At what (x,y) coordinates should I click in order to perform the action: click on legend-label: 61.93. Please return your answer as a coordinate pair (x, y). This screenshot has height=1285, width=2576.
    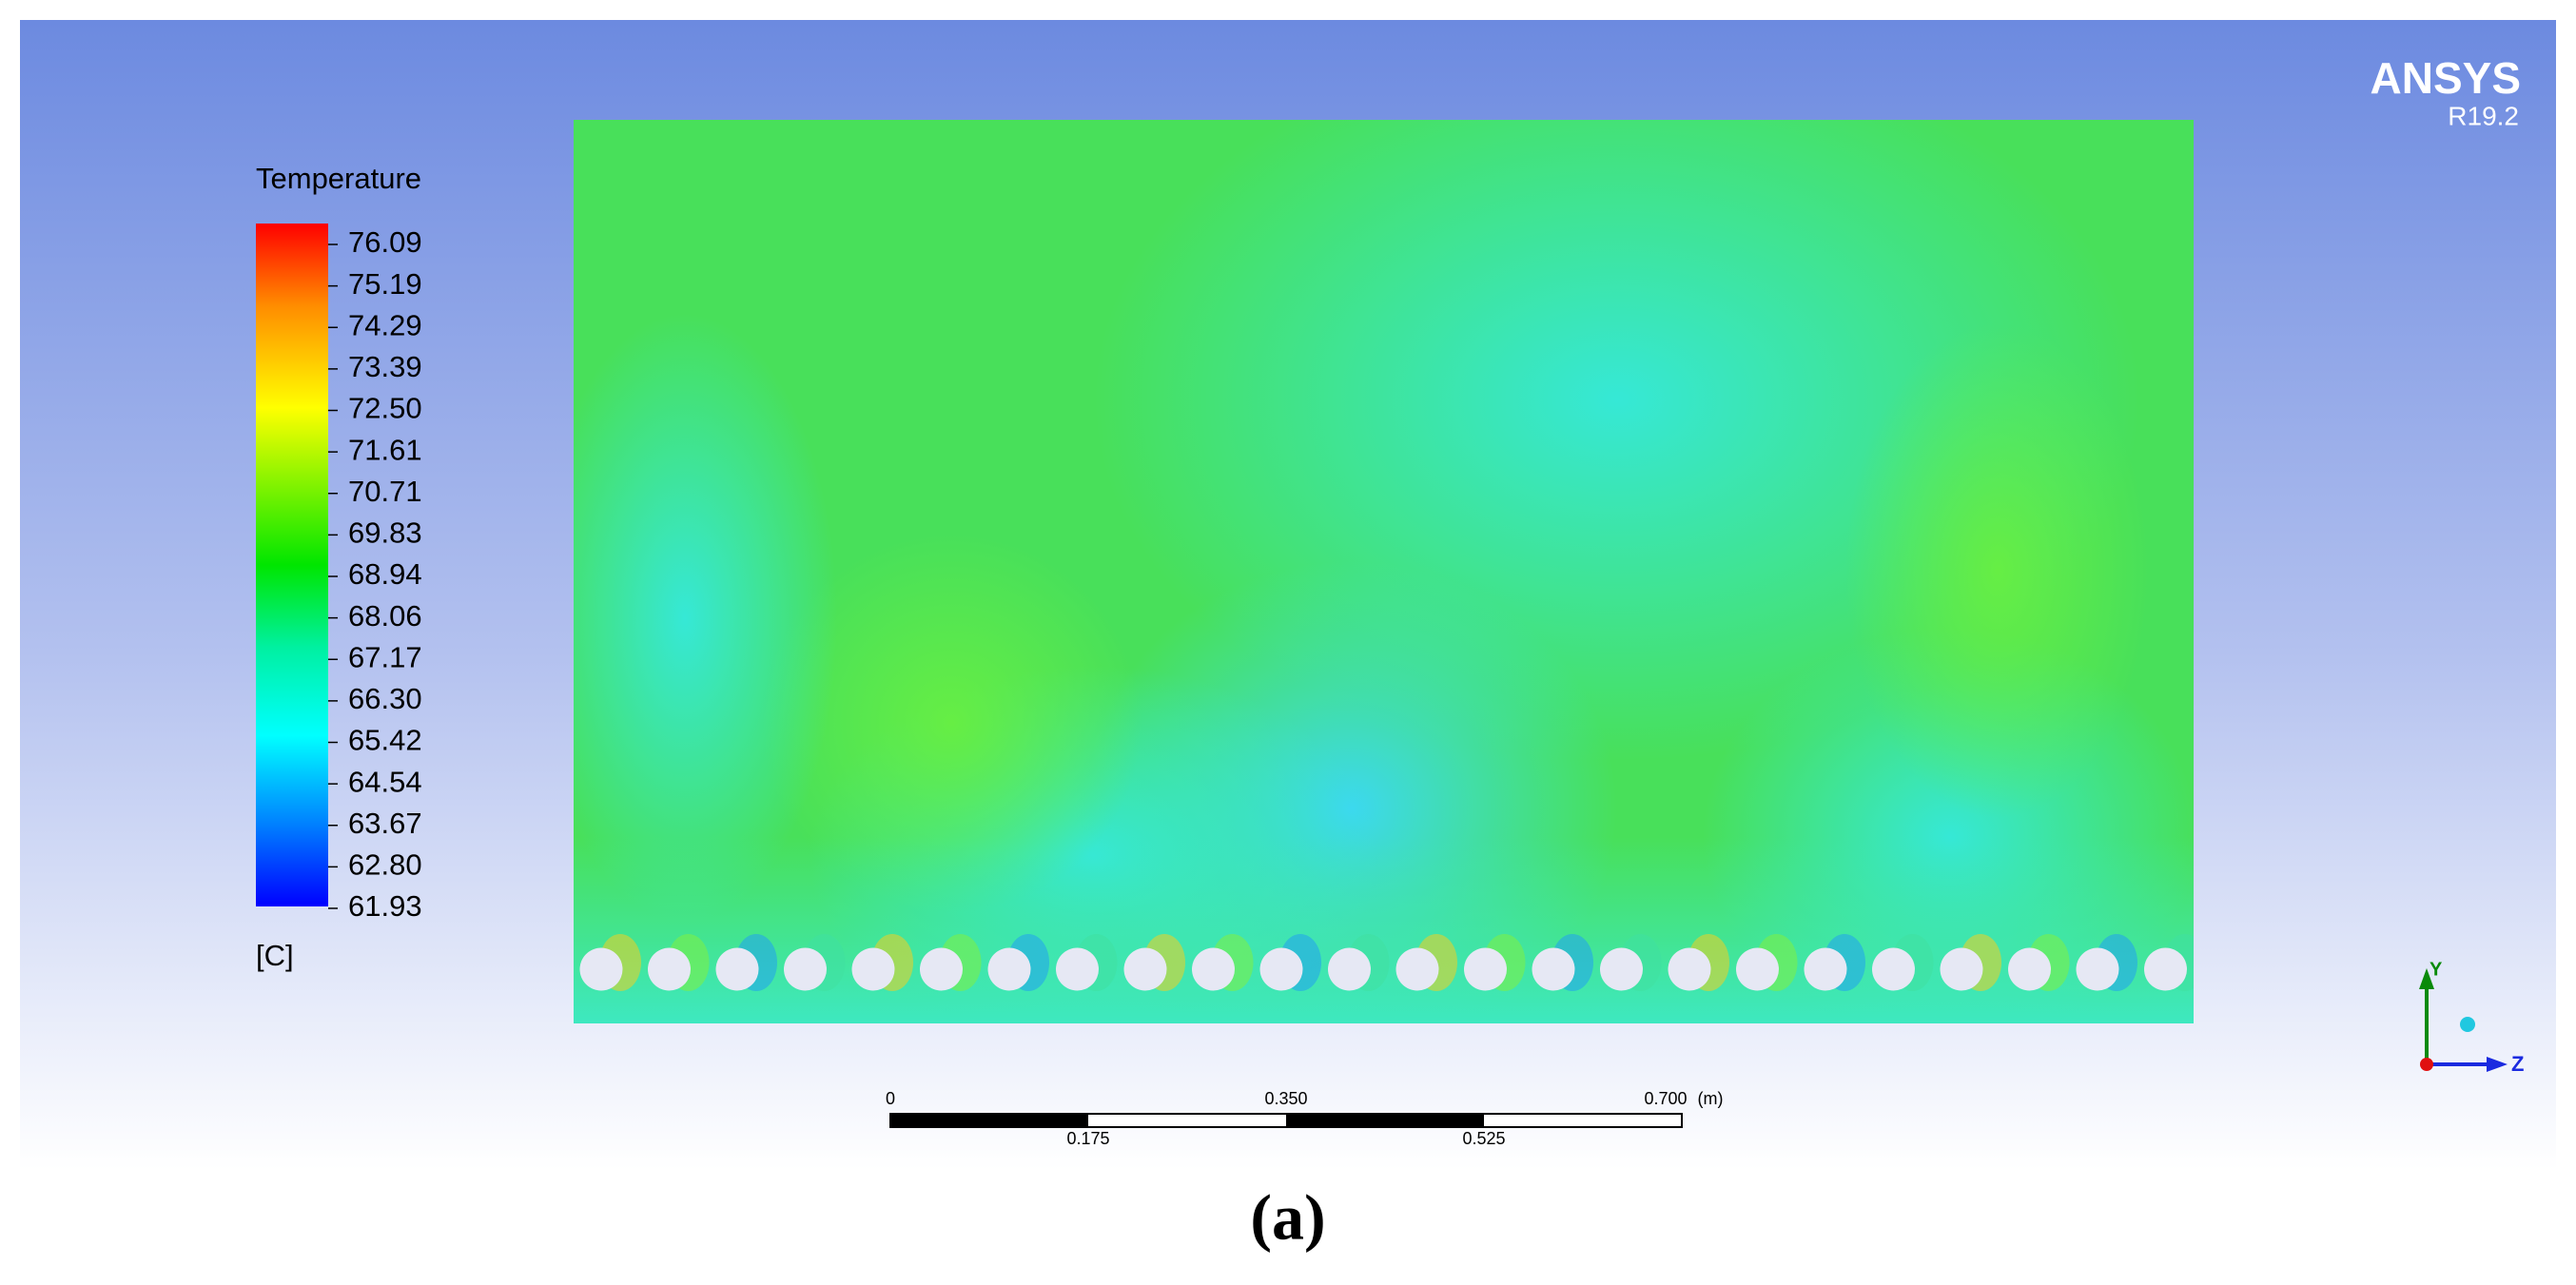
    Looking at the image, I should click on (385, 906).